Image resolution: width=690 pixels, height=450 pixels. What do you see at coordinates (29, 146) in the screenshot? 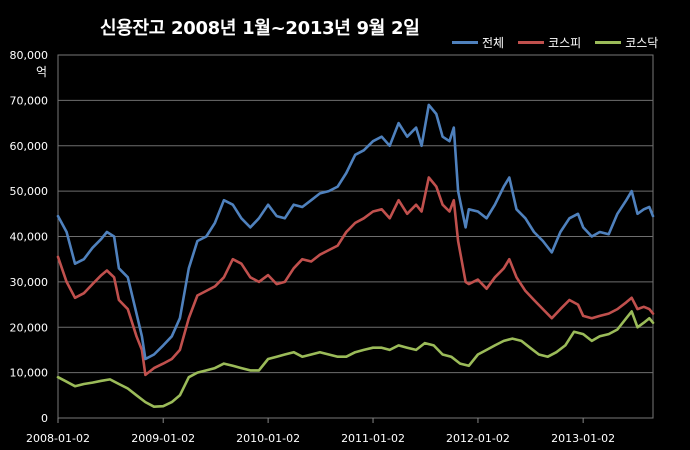
I see `y-tick-label: 60,000` at bounding box center [29, 146].